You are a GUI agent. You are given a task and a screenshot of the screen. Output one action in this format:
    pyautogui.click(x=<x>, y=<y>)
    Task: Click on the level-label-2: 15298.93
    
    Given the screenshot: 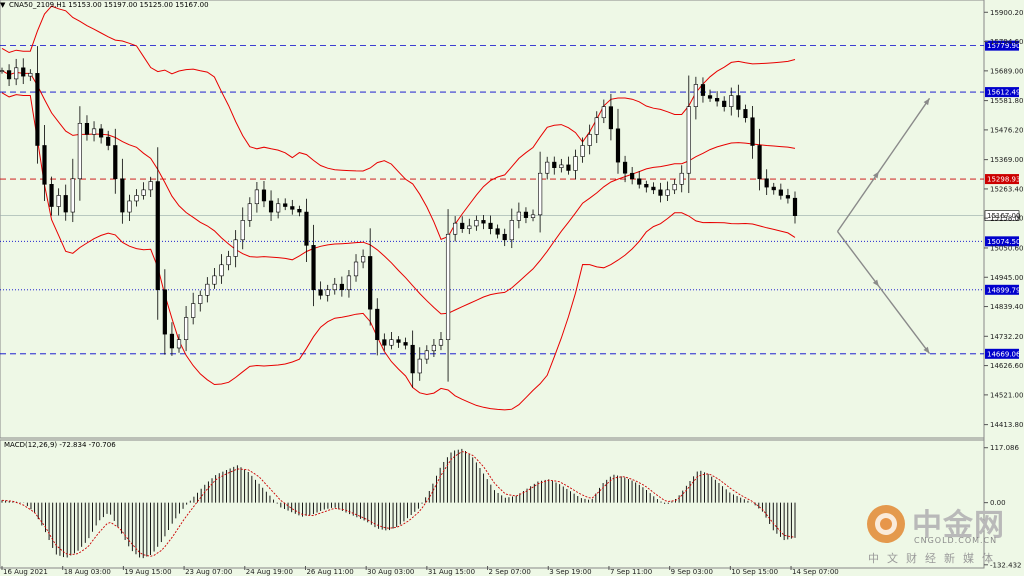 What is the action you would take?
    pyautogui.click(x=1003, y=180)
    